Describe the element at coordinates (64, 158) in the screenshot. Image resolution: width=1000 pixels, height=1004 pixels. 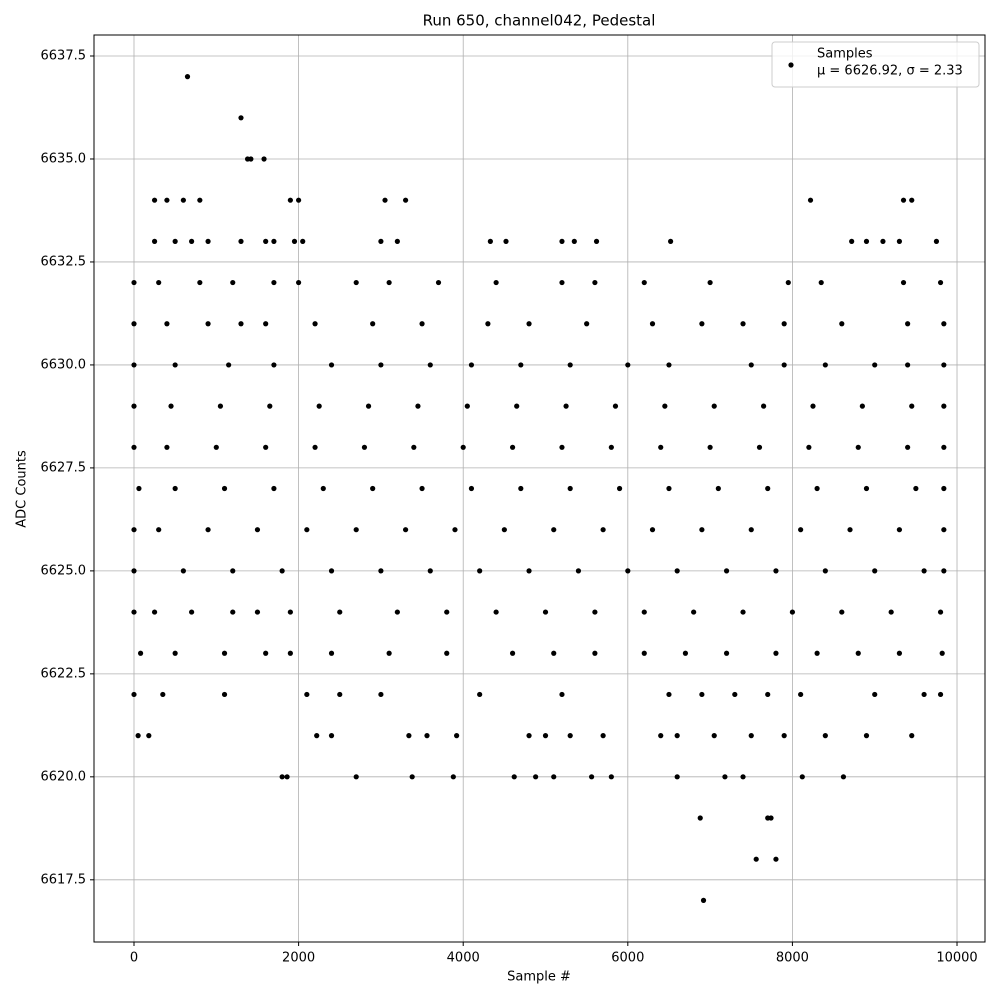
I see `y-tick-label: 6635.0` at that location.